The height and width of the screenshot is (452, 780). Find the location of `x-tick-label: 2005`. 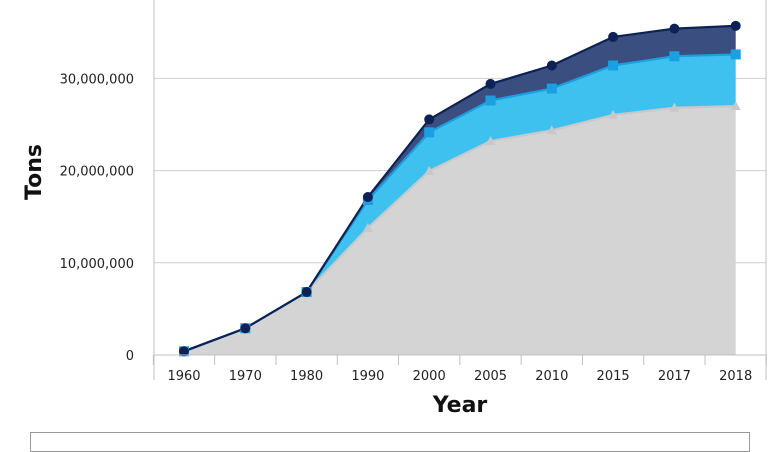

x-tick-label: 2005 is located at coordinates (490, 376).